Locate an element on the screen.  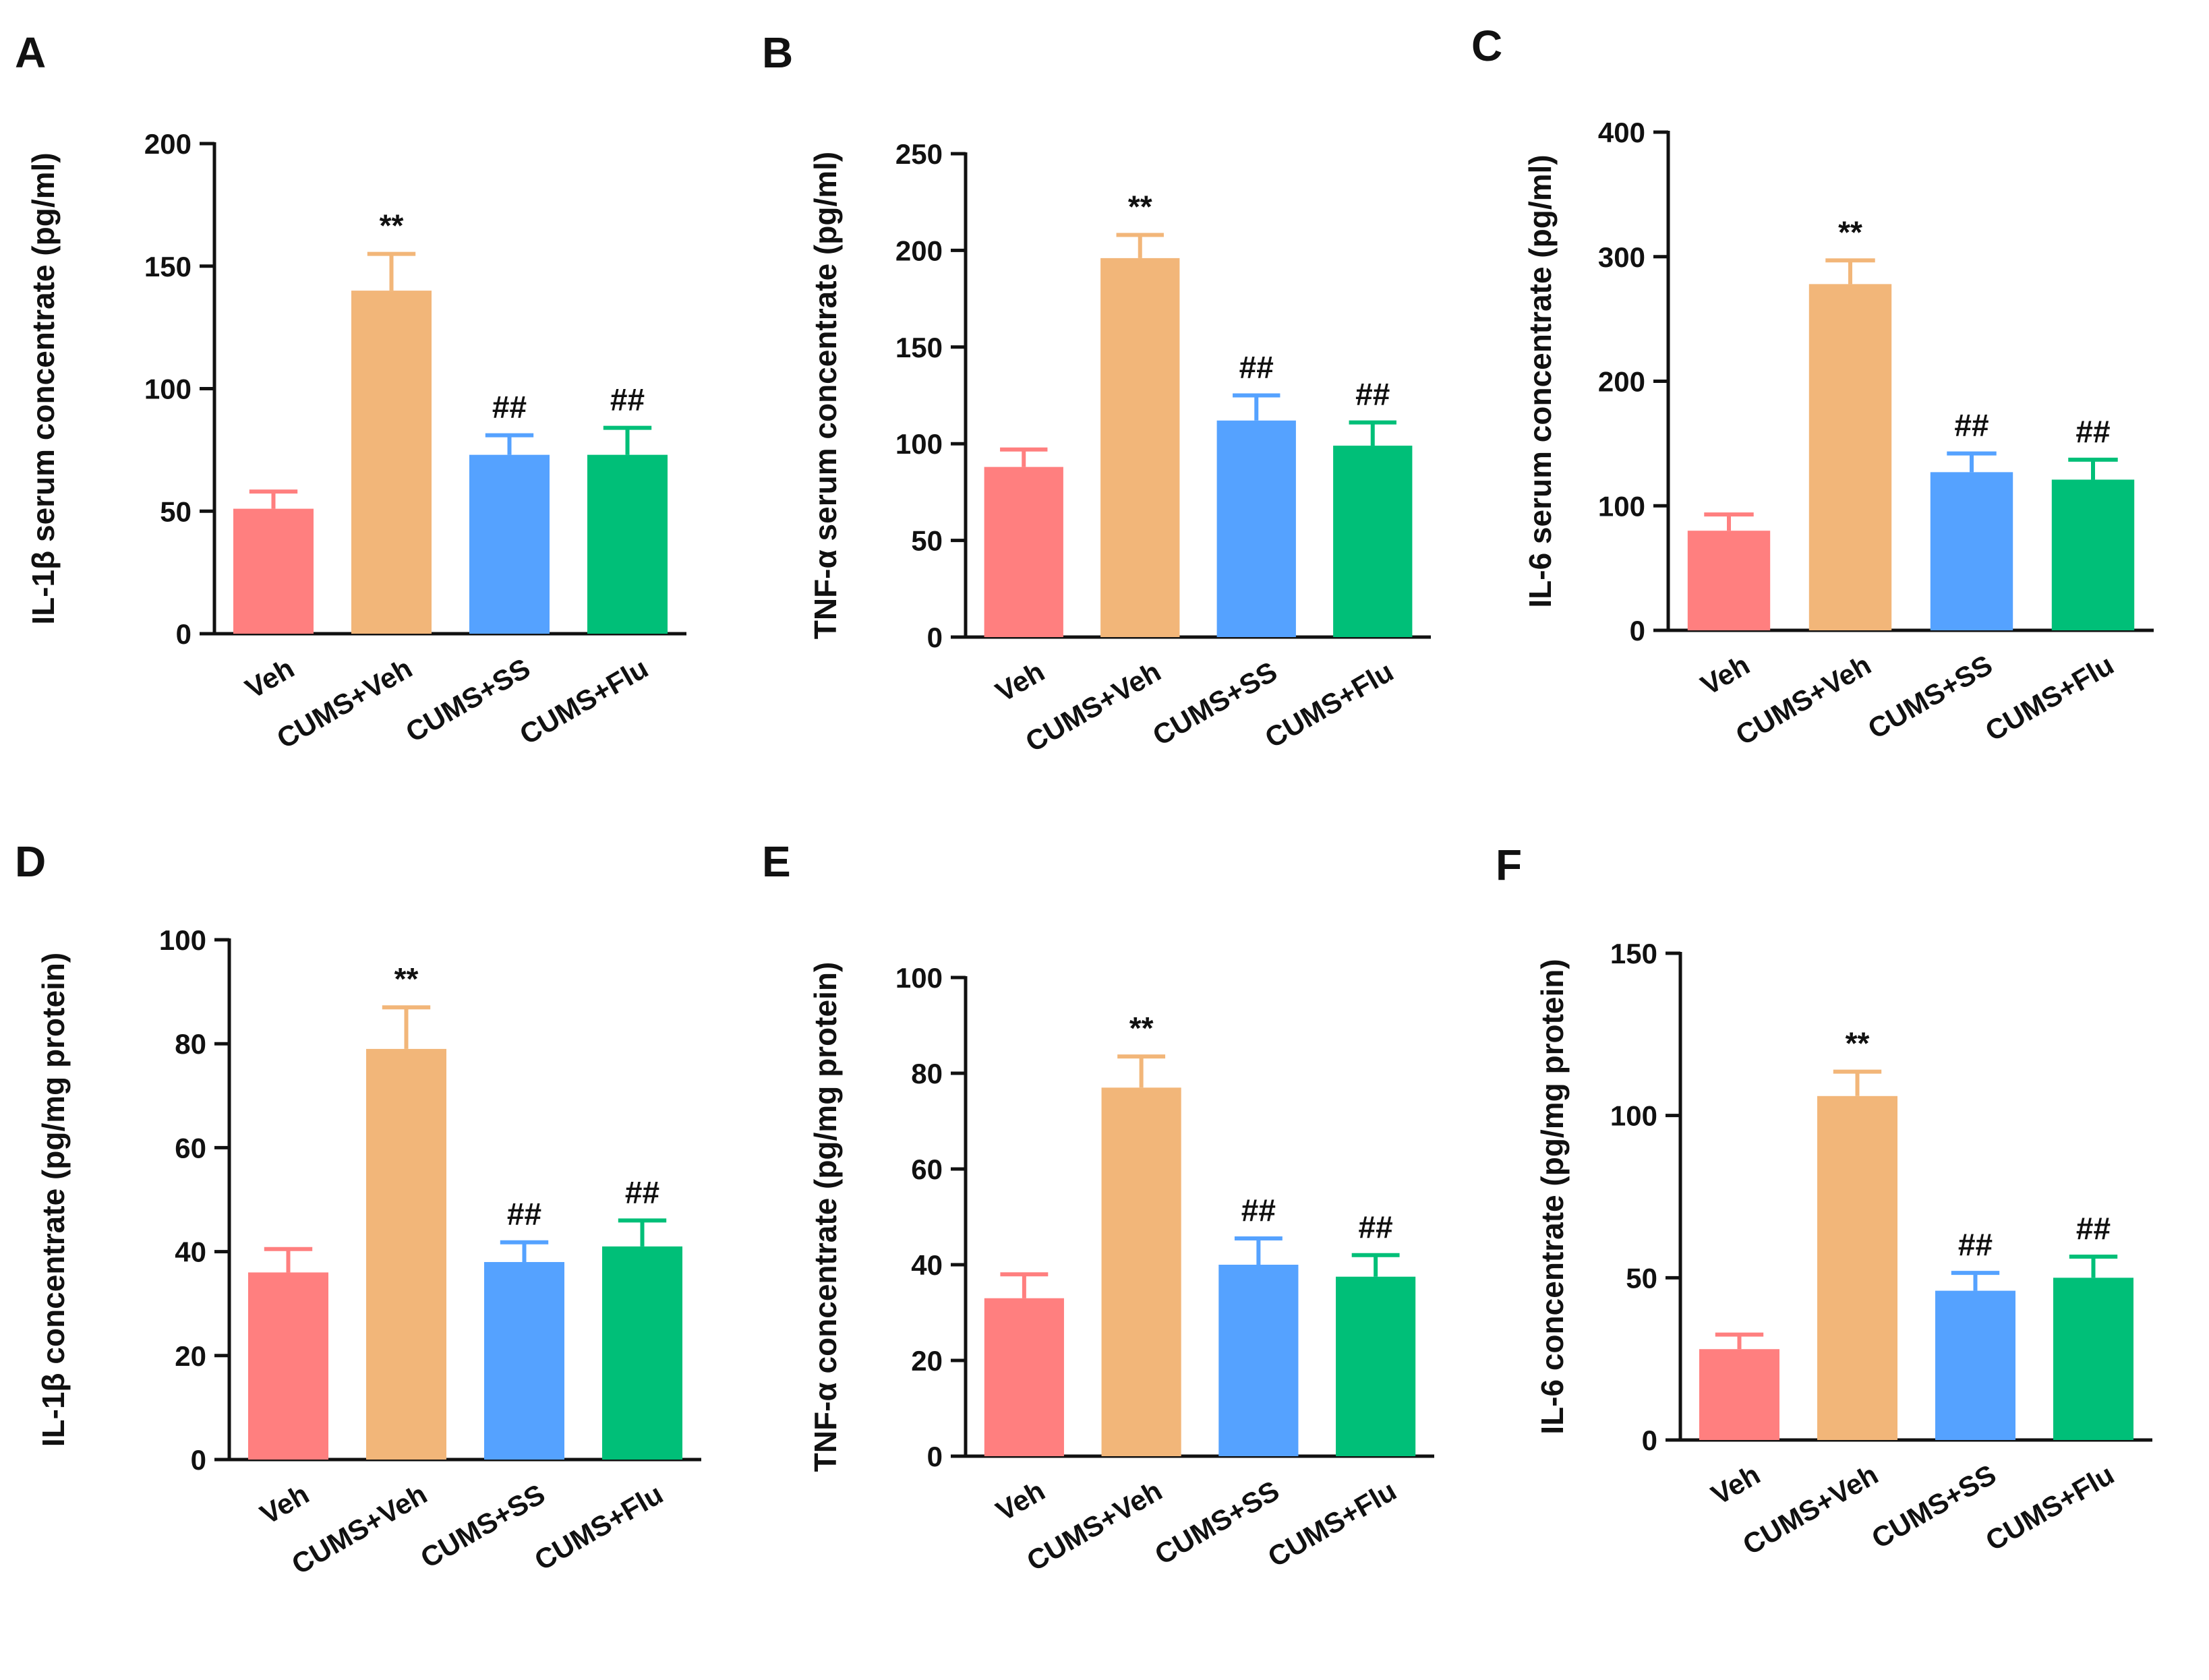
y-tick-label: 300 is located at coordinates (1621, 257).